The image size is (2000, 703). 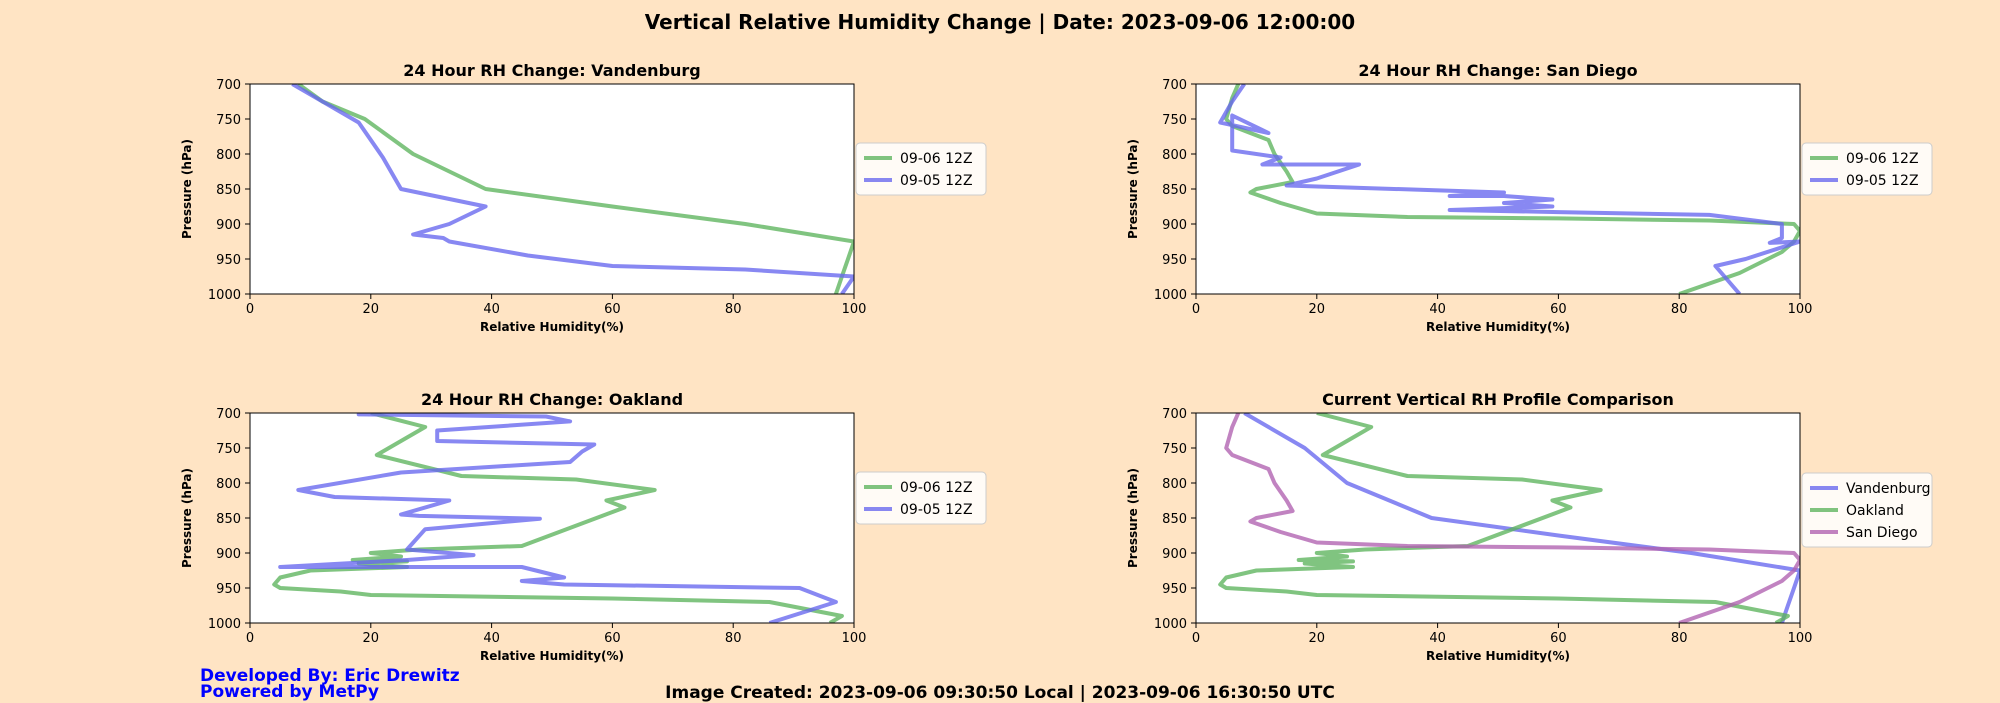 What do you see at coordinates (289, 692) in the screenshot?
I see `metpy-credit: Powered by MetPy` at bounding box center [289, 692].